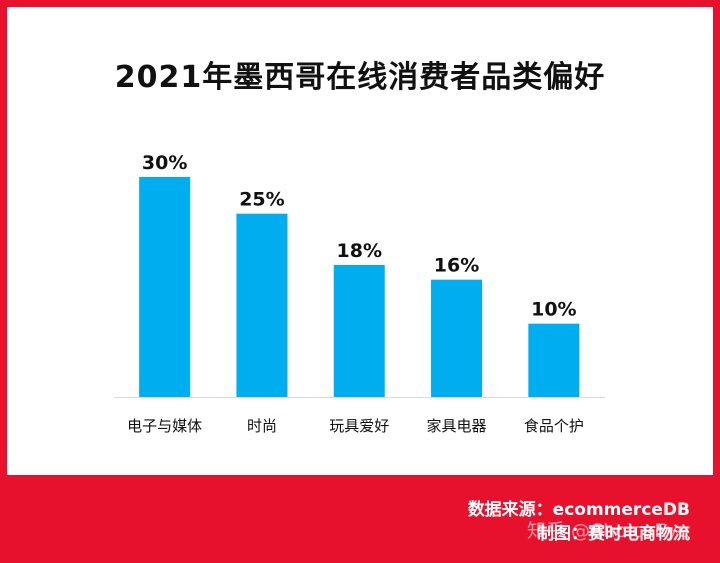 This screenshot has width=720, height=563. Describe the element at coordinates (613, 534) in the screenshot. I see `made-by-text: 制图：赛时电商物流` at that location.